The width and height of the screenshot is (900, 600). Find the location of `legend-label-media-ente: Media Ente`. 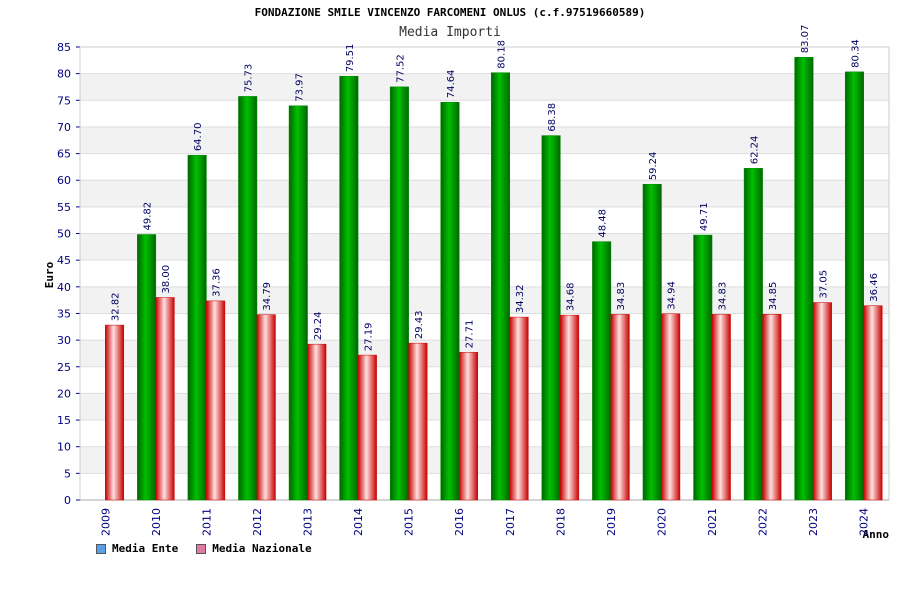

legend-label-media-ente: Media Ente is located at coordinates (145, 548).